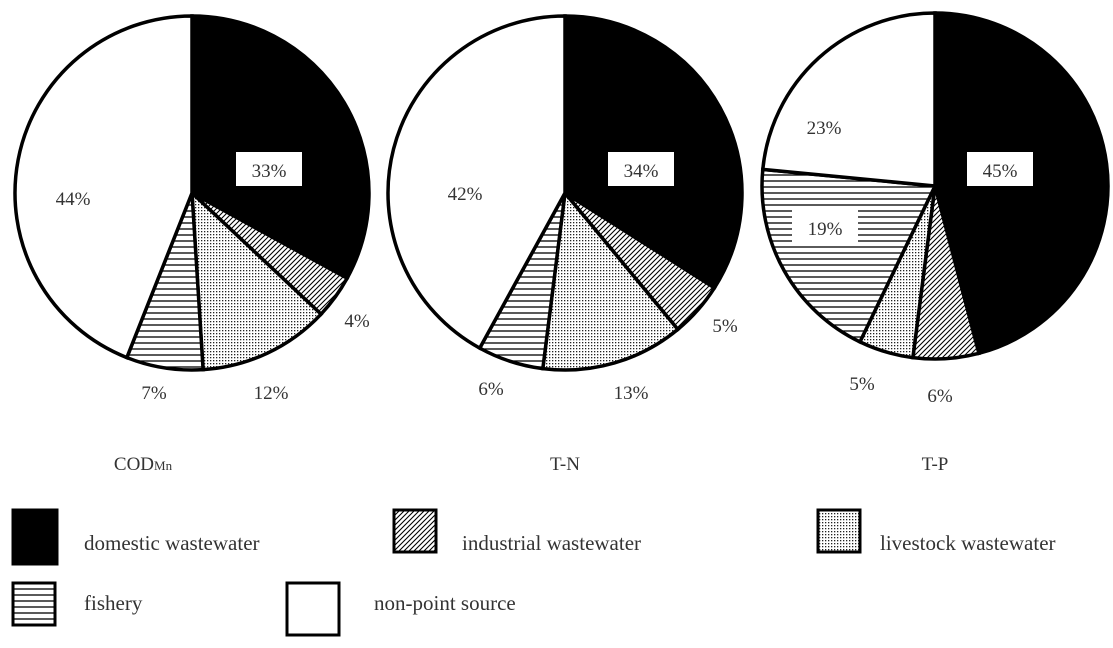 This screenshot has height=648, width=1113. Describe the element at coordinates (357, 321) in the screenshot. I see `slice-label-industrial: 4%` at that location.